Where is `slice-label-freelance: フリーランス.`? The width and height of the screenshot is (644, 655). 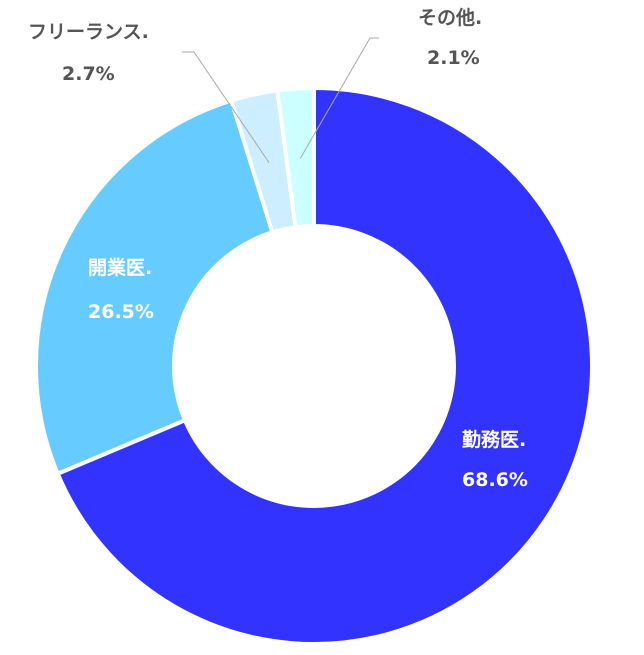
slice-label-freelance: フリーランス. is located at coordinates (88, 32).